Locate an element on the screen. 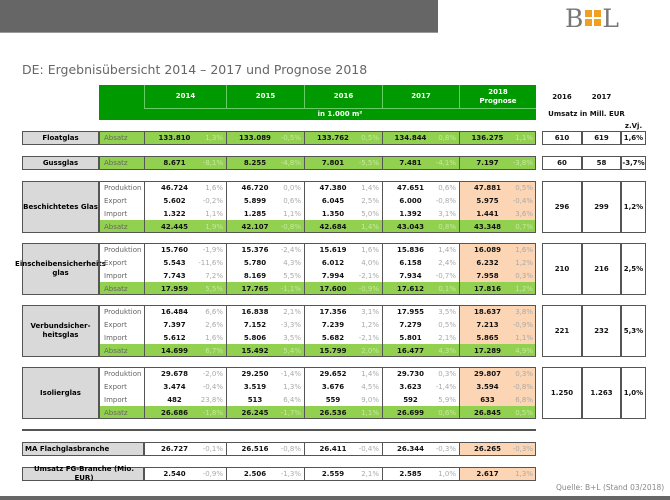 The image size is (670, 500). header-year-3: 2017 is located at coordinates (420, 96).